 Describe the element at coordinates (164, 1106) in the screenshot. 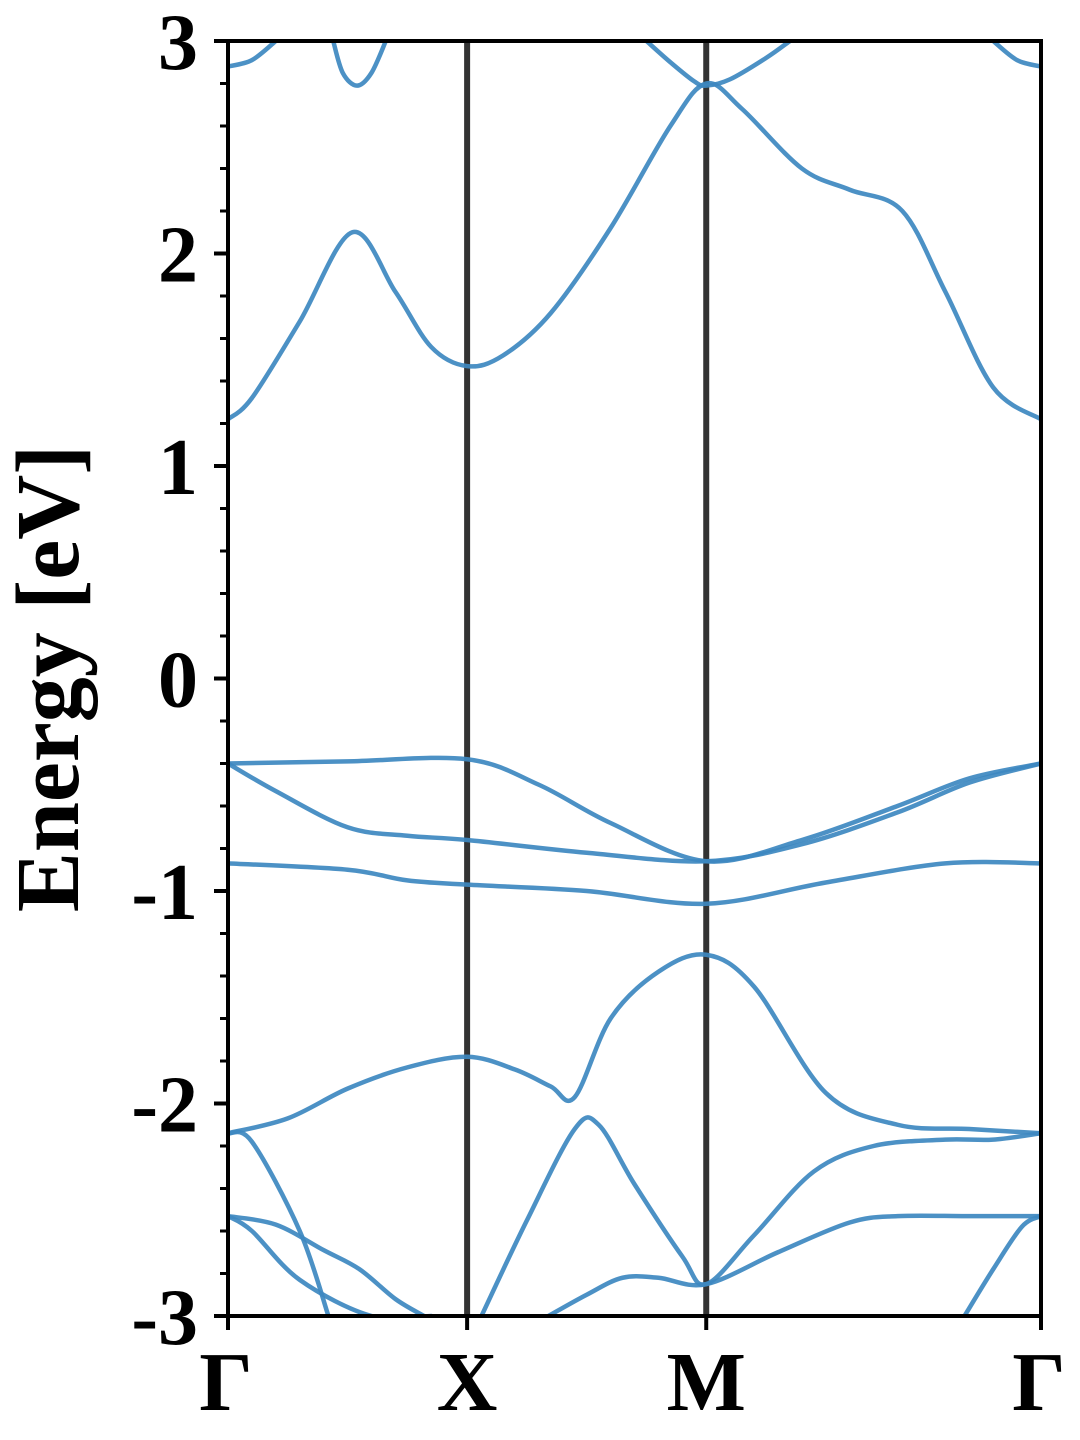

I see `y-tick-label: -2` at that location.